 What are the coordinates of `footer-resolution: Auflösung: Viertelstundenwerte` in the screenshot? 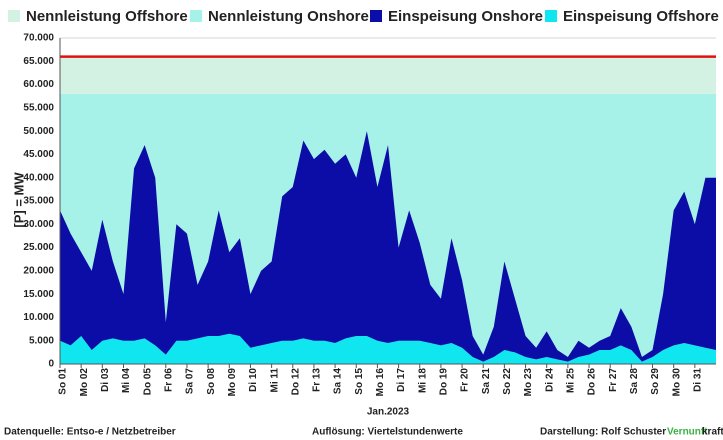 It's located at (387, 432).